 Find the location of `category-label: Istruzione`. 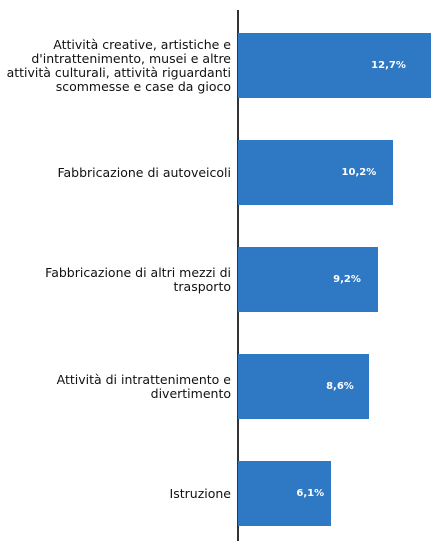

category-label: Istruzione is located at coordinates (200, 493).